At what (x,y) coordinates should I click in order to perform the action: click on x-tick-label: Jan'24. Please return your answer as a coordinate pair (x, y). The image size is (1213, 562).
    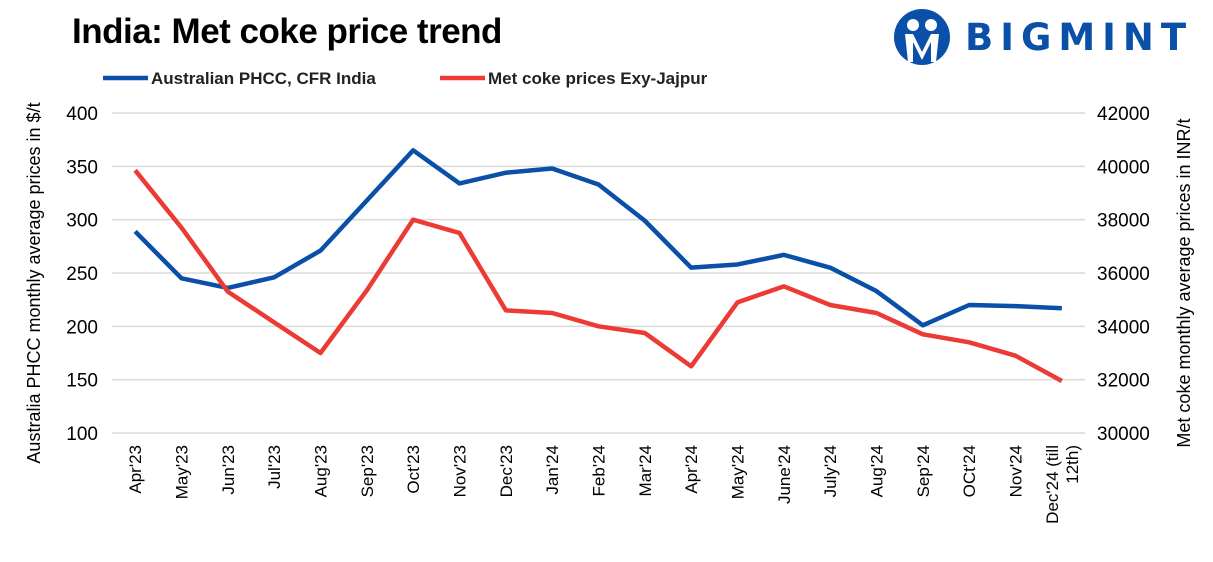
    Looking at the image, I should click on (552, 470).